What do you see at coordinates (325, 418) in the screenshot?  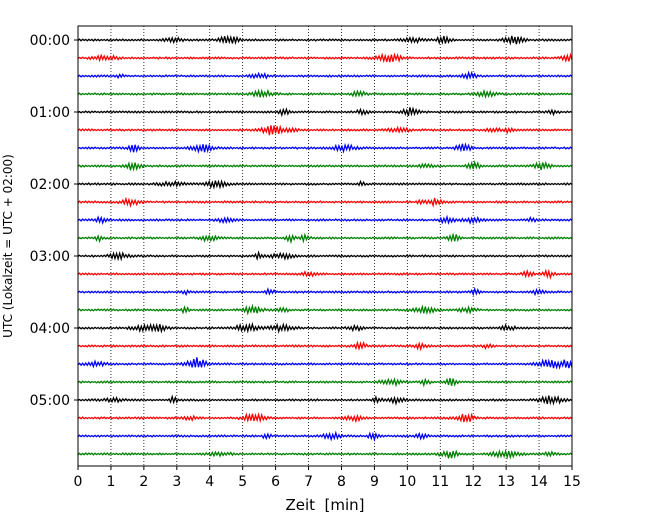 I see `trace-05:15` at bounding box center [325, 418].